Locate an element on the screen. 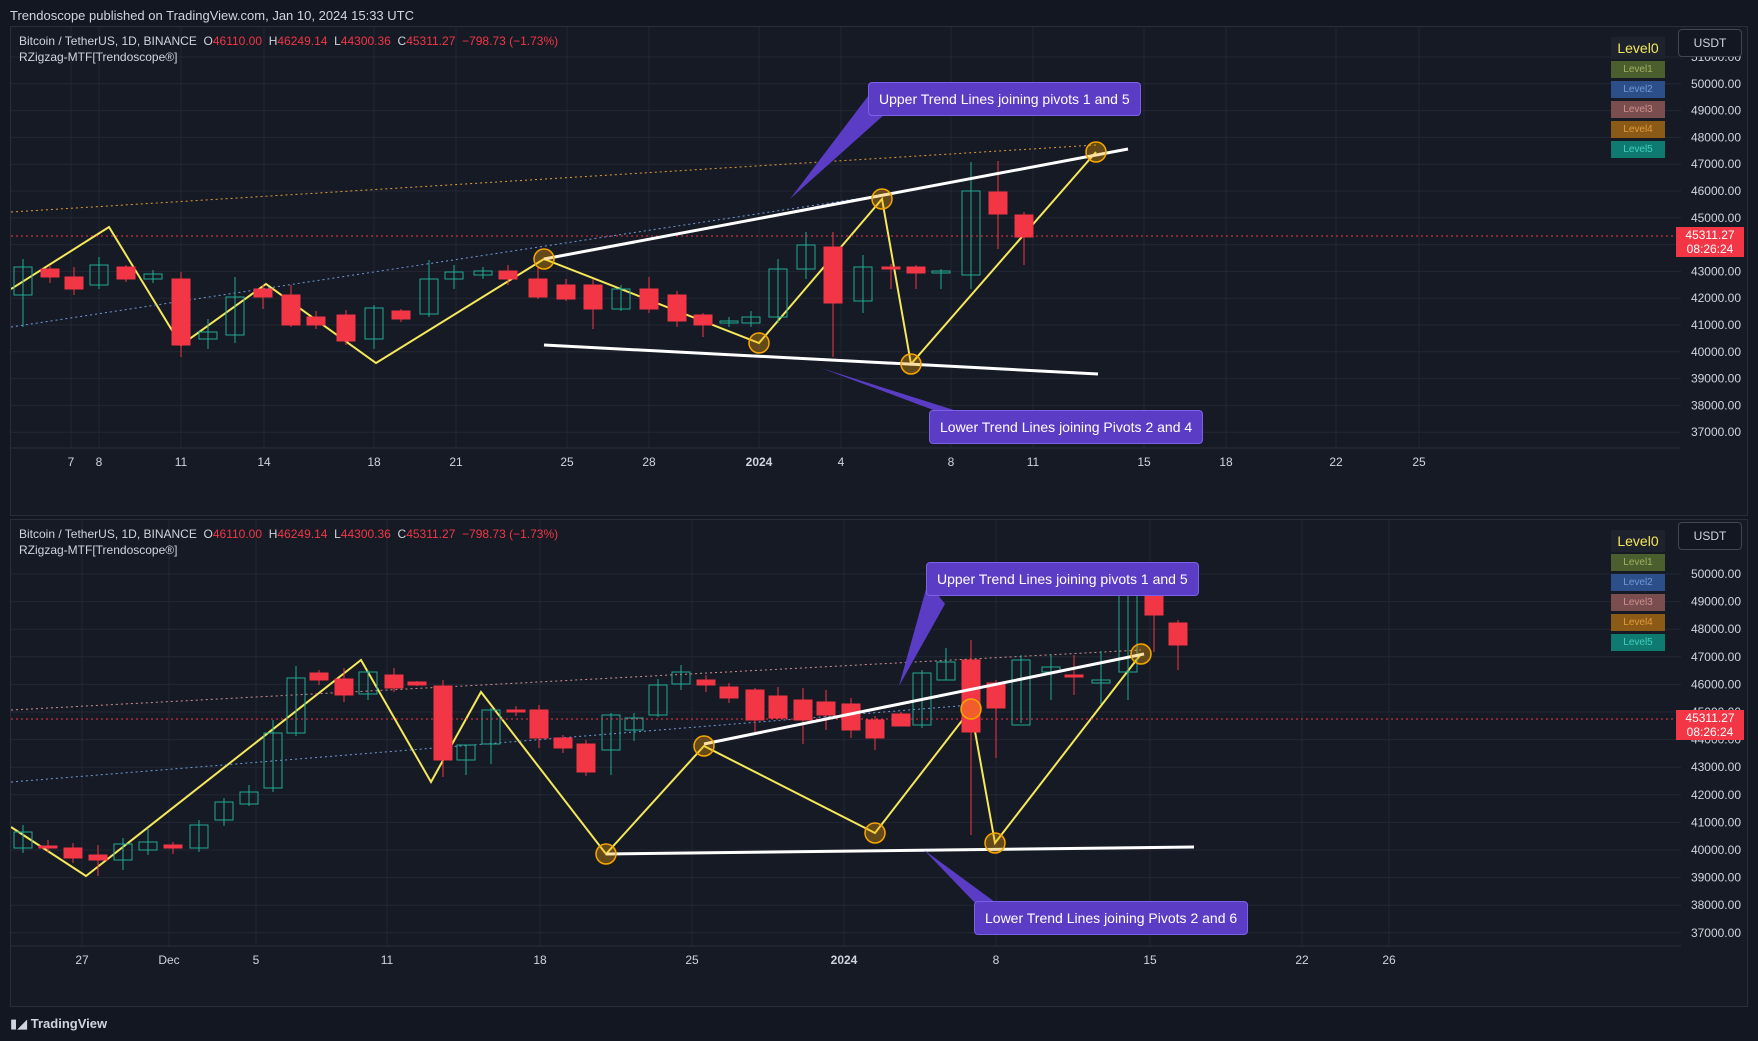 The image size is (1758, 1041). time-tick: 5 is located at coordinates (256, 960).